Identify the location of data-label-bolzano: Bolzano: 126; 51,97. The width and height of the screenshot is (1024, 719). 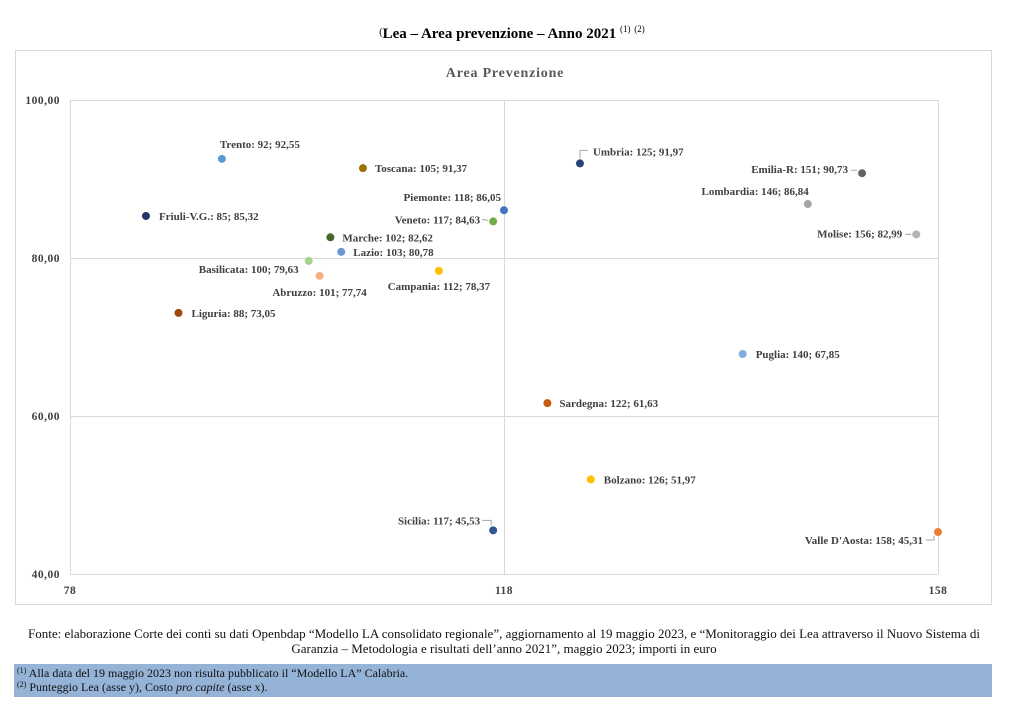
(650, 480).